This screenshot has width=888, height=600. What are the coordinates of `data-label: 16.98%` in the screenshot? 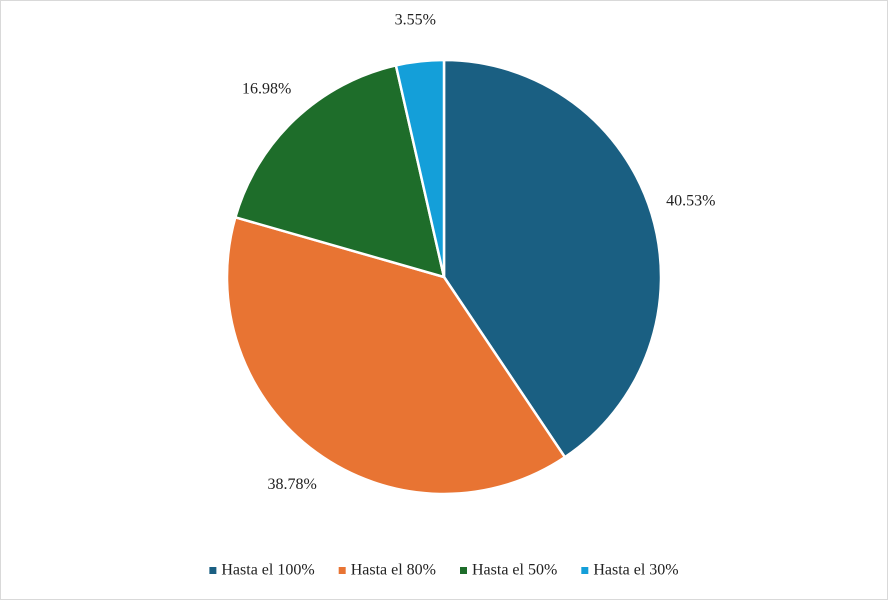 It's located at (266, 88).